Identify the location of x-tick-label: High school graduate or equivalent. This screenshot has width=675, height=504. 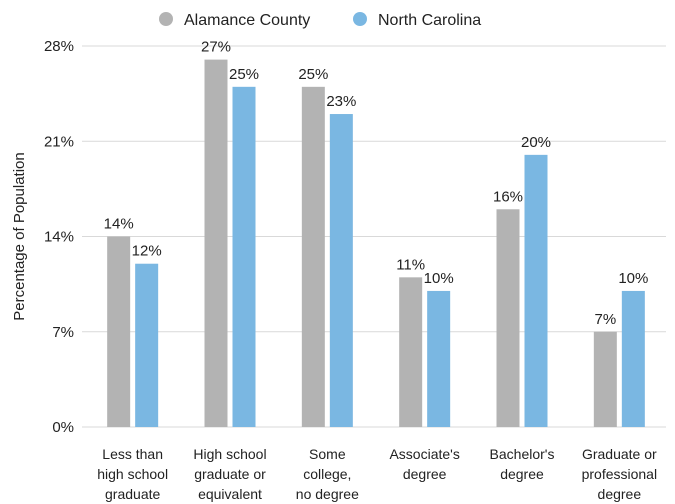
(229, 474).